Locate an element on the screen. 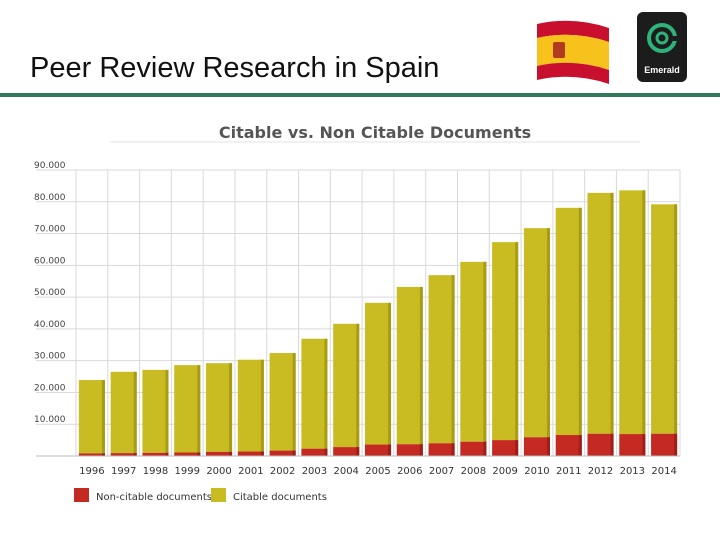 Image resolution: width=720 pixels, height=540 pixels. chart-title: Citable vs. Non Citable Documents is located at coordinates (375, 132).